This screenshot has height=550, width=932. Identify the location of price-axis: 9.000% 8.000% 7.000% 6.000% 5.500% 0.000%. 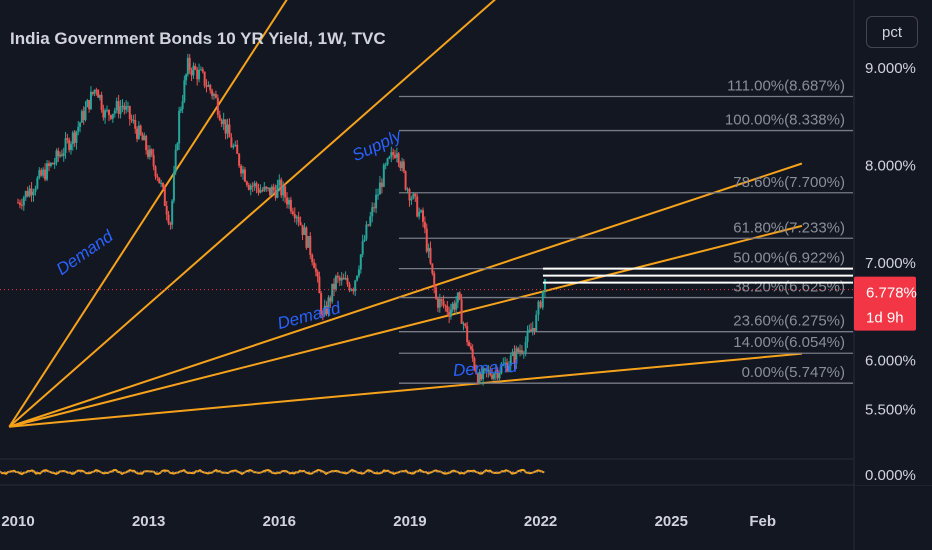
(892, 275).